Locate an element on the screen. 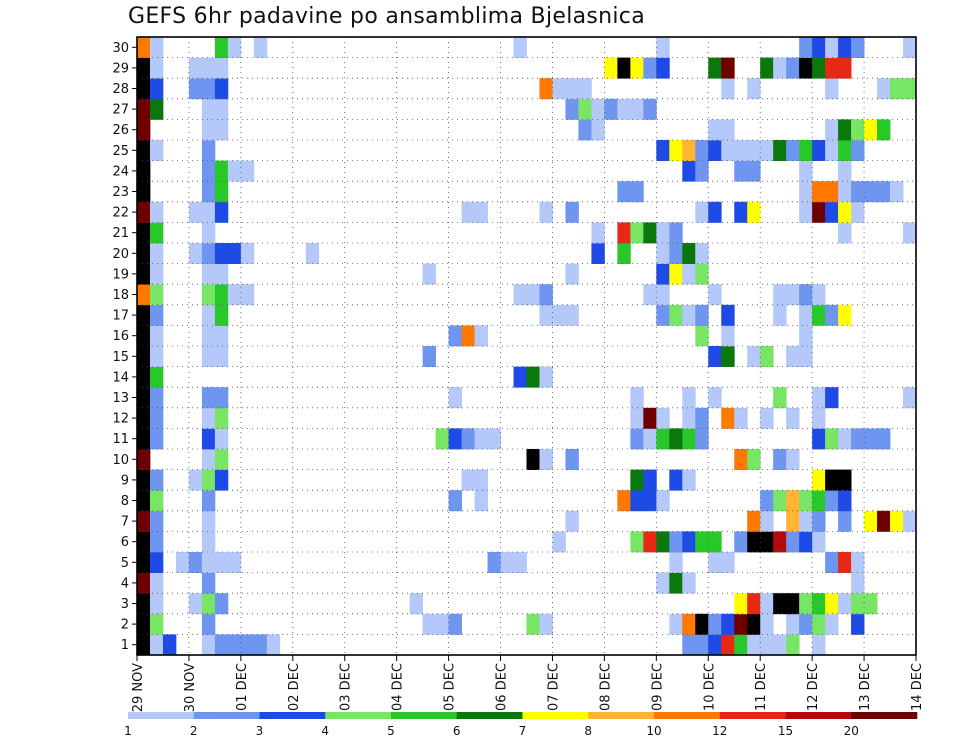 This screenshot has height=742, width=960. x-tick-label: 01 DEC is located at coordinates (242, 687).